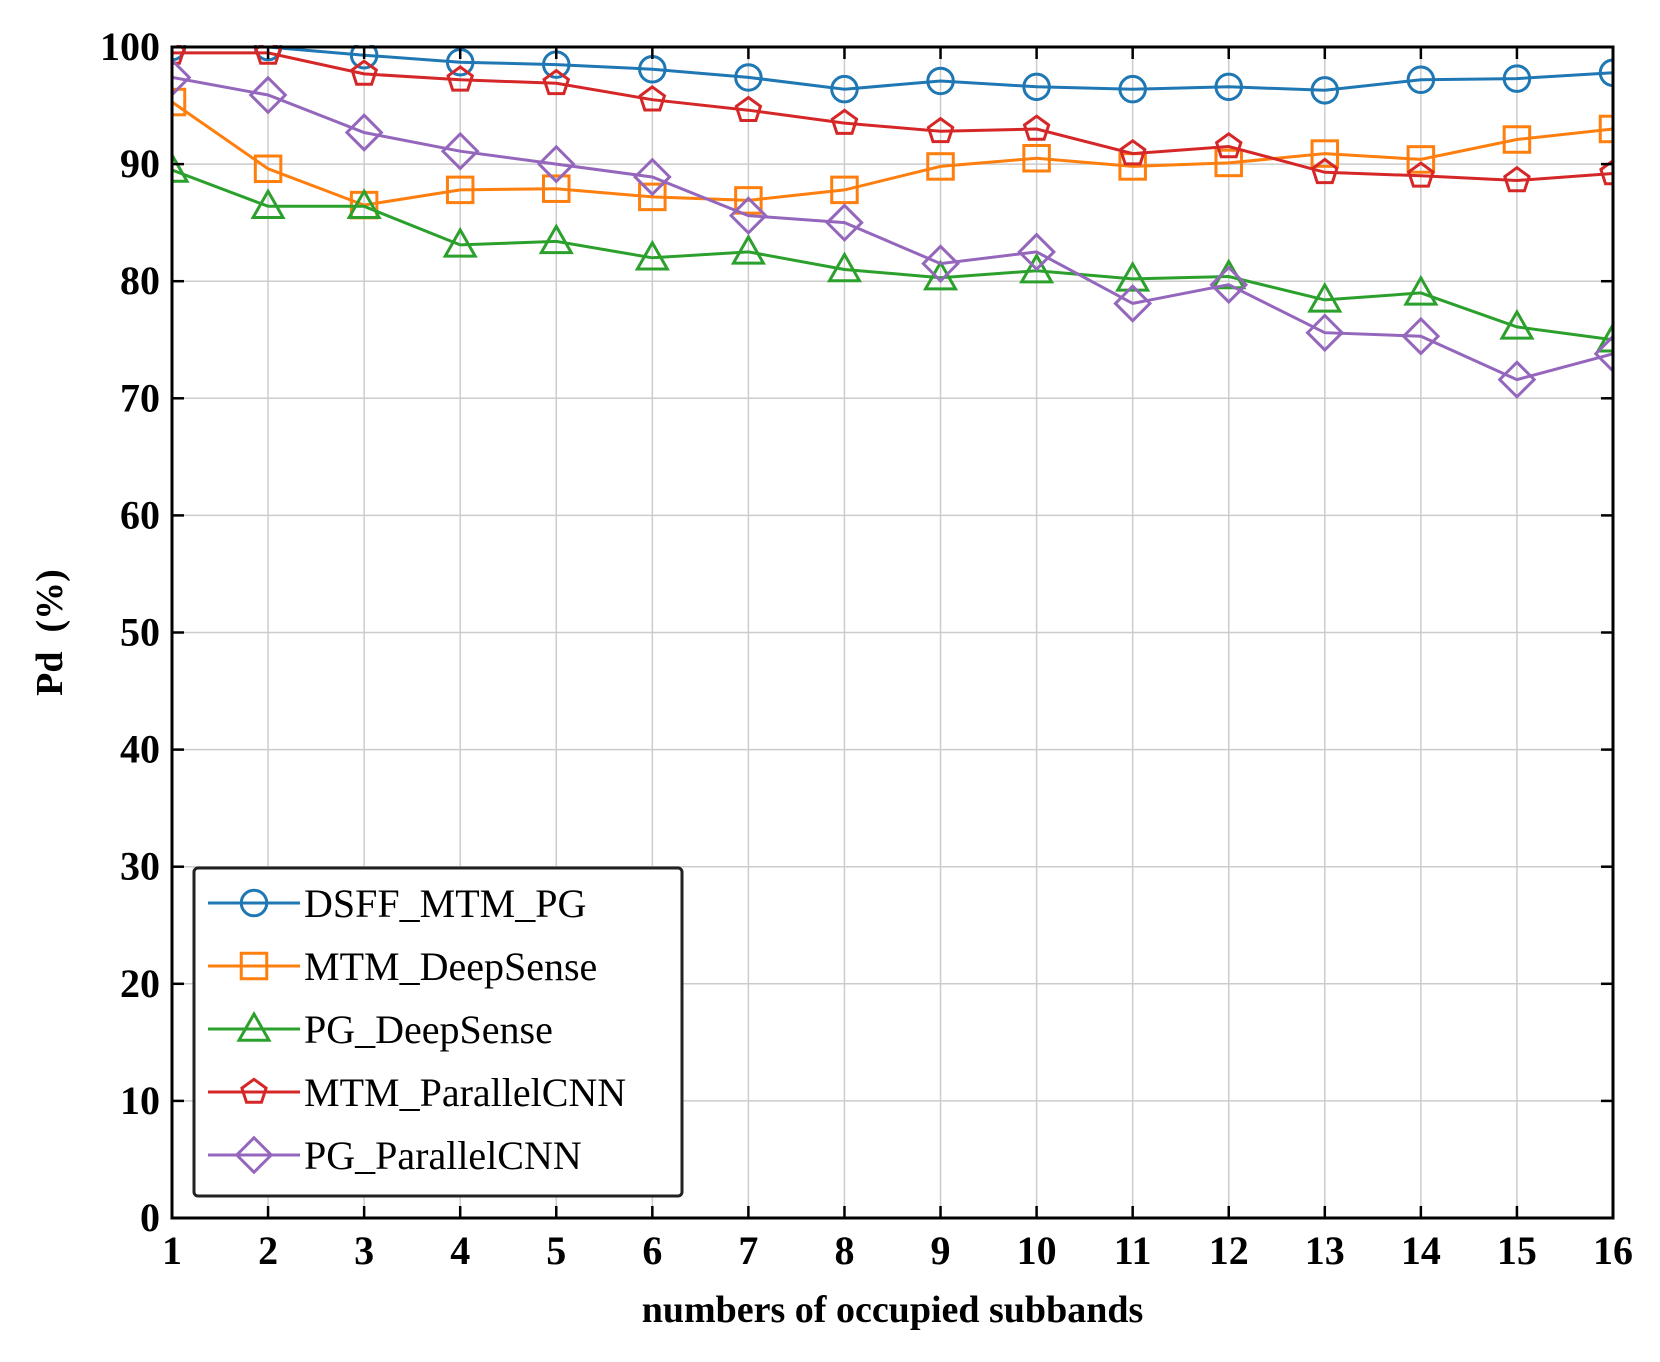 The image size is (1660, 1362). What do you see at coordinates (1517, 1250) in the screenshot?
I see `x-tick-label: 15` at bounding box center [1517, 1250].